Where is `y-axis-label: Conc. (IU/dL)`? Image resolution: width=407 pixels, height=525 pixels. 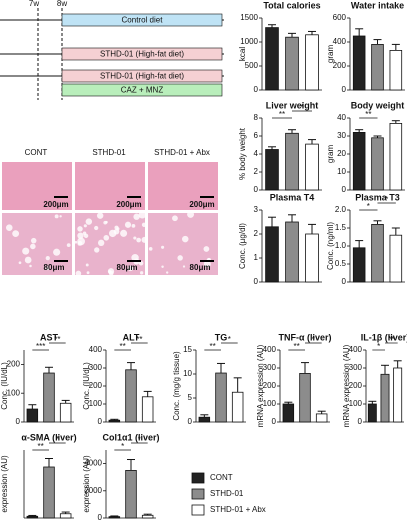
y-axis-label: Conc. (IU/dL) is located at coordinates (4, 386).